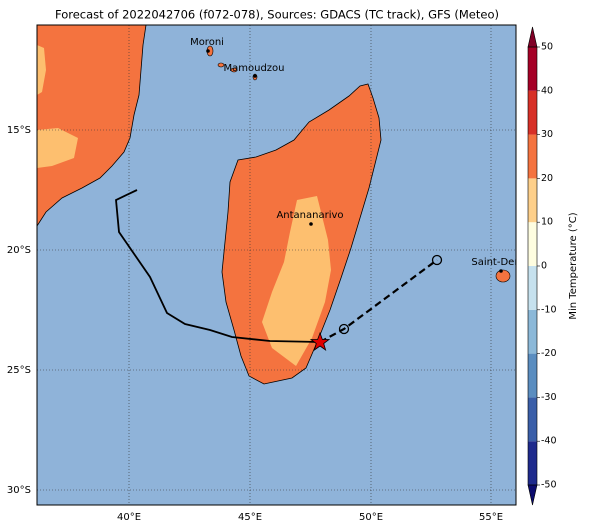 This screenshot has width=591, height=529. What do you see at coordinates (19, 370) in the screenshot?
I see `lat-label: 25°S` at bounding box center [19, 370].